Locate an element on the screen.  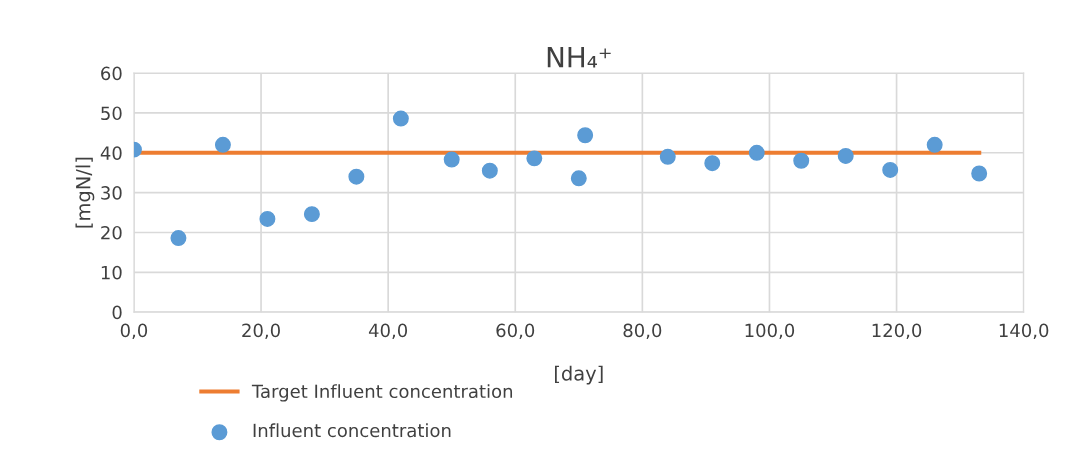
y-tick-label: 40 is located at coordinates (111, 153).